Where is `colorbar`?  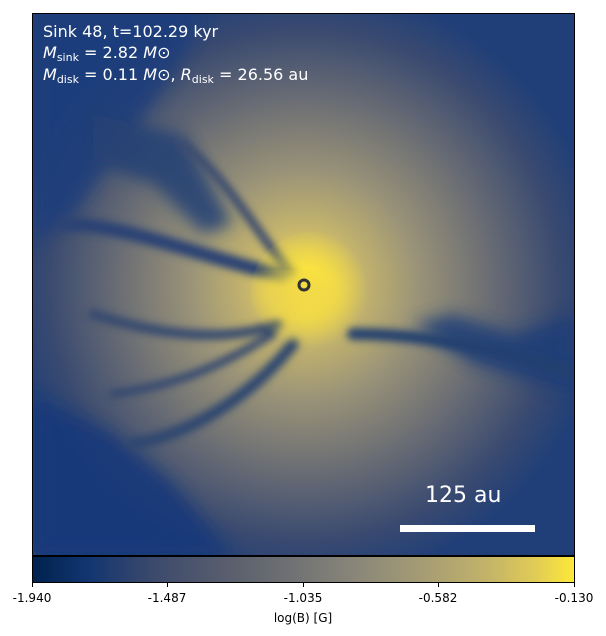
colorbar is located at coordinates (303, 569).